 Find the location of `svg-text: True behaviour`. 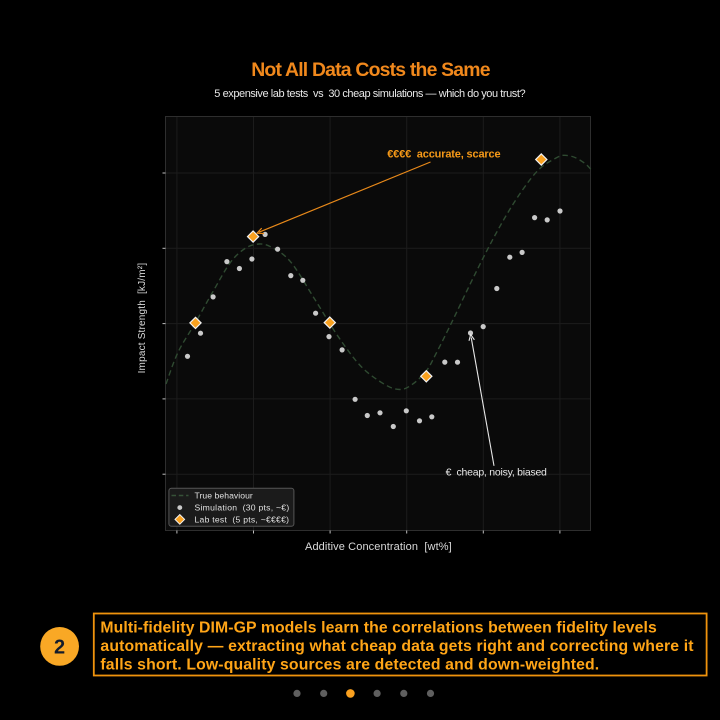

svg-text: True behaviour is located at coordinates (224, 495).